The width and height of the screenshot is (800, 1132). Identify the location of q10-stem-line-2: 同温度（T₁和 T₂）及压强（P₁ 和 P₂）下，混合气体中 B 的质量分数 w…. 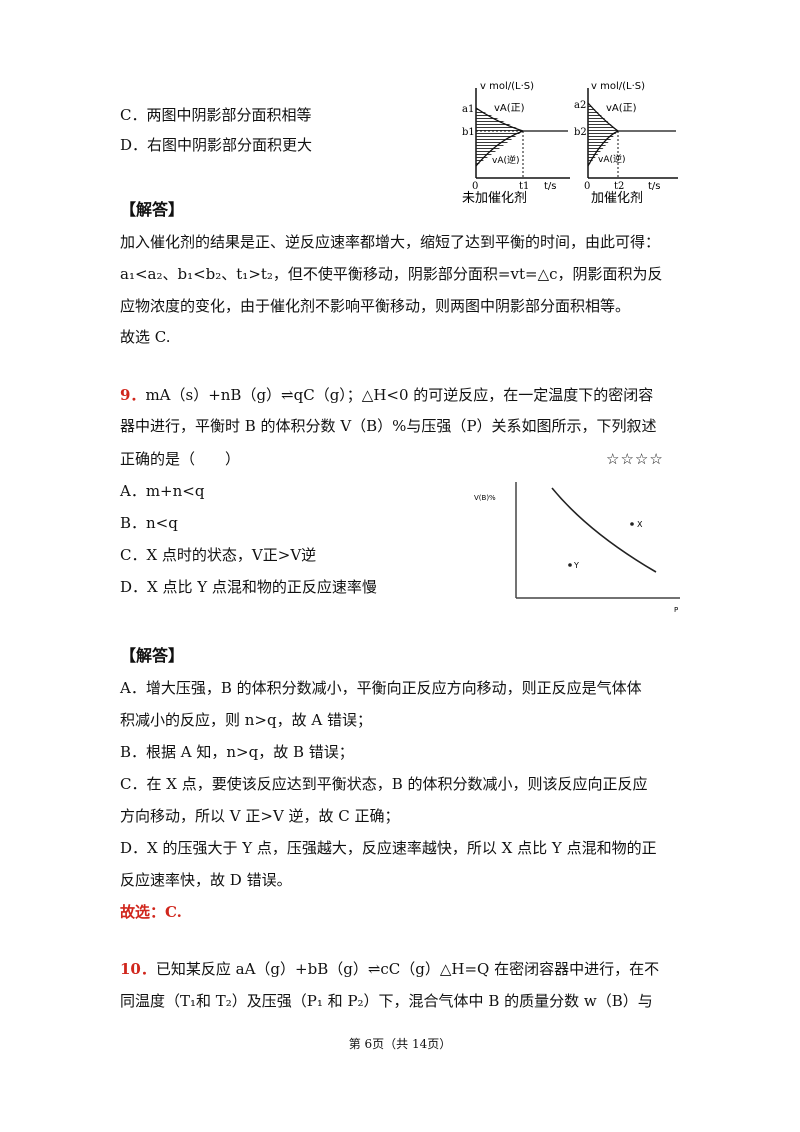
(386, 1001).